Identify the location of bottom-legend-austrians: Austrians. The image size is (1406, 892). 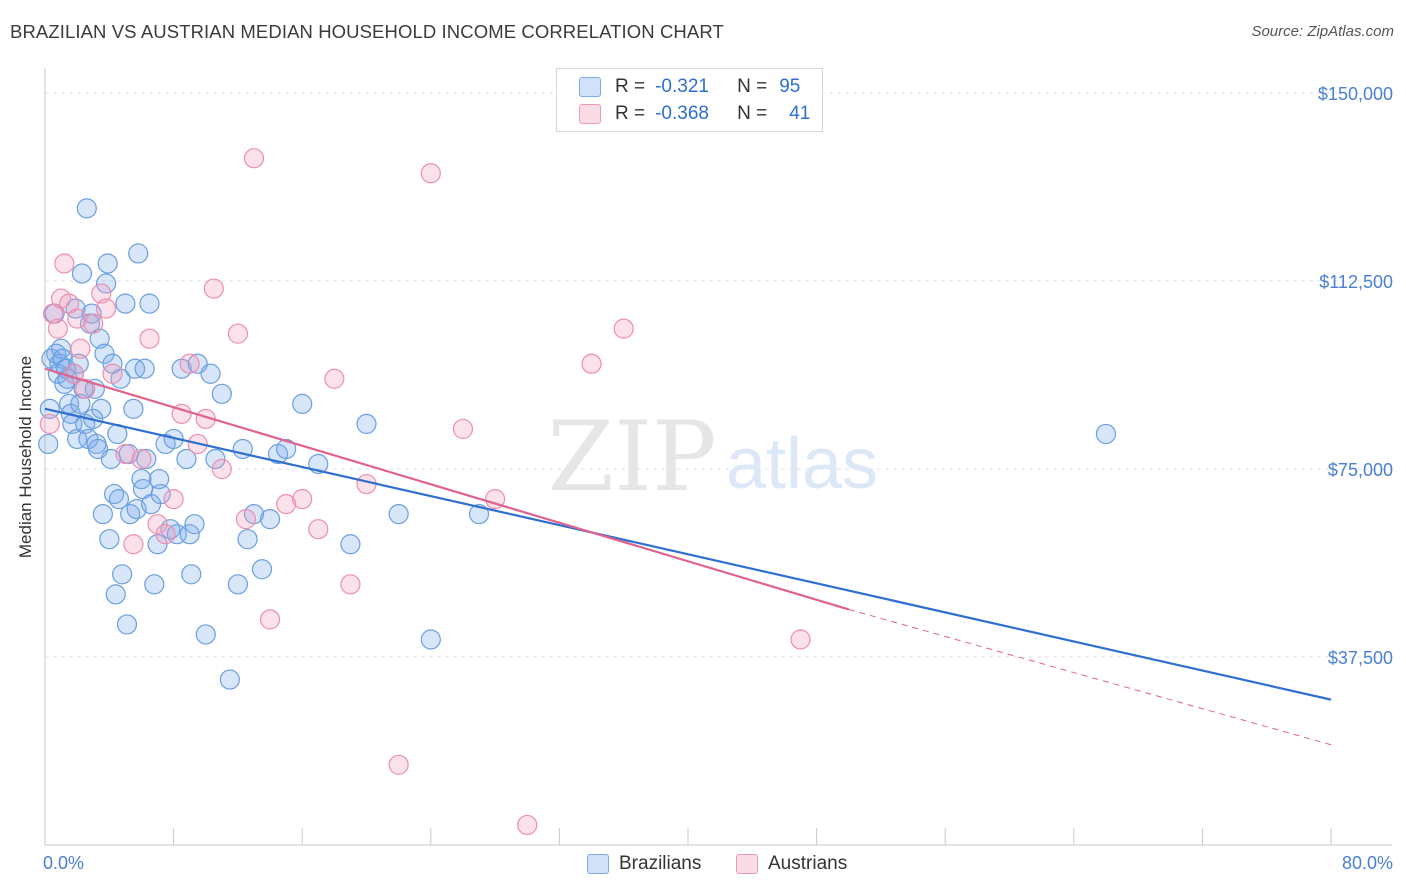
(791, 864).